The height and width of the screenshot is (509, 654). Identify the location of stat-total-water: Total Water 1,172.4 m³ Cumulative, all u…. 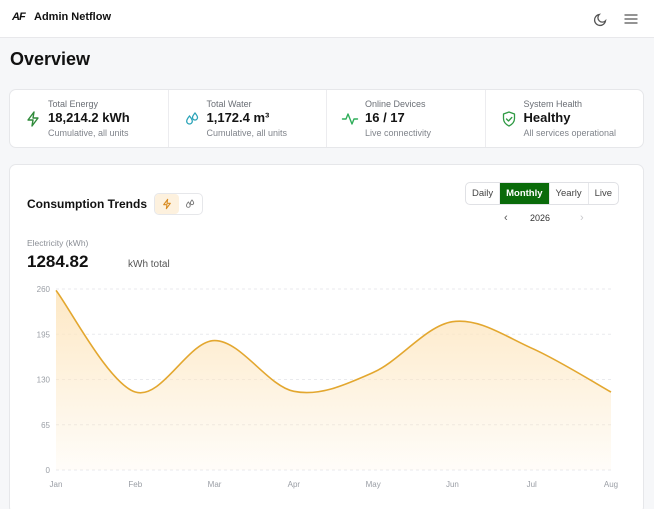
(248, 118).